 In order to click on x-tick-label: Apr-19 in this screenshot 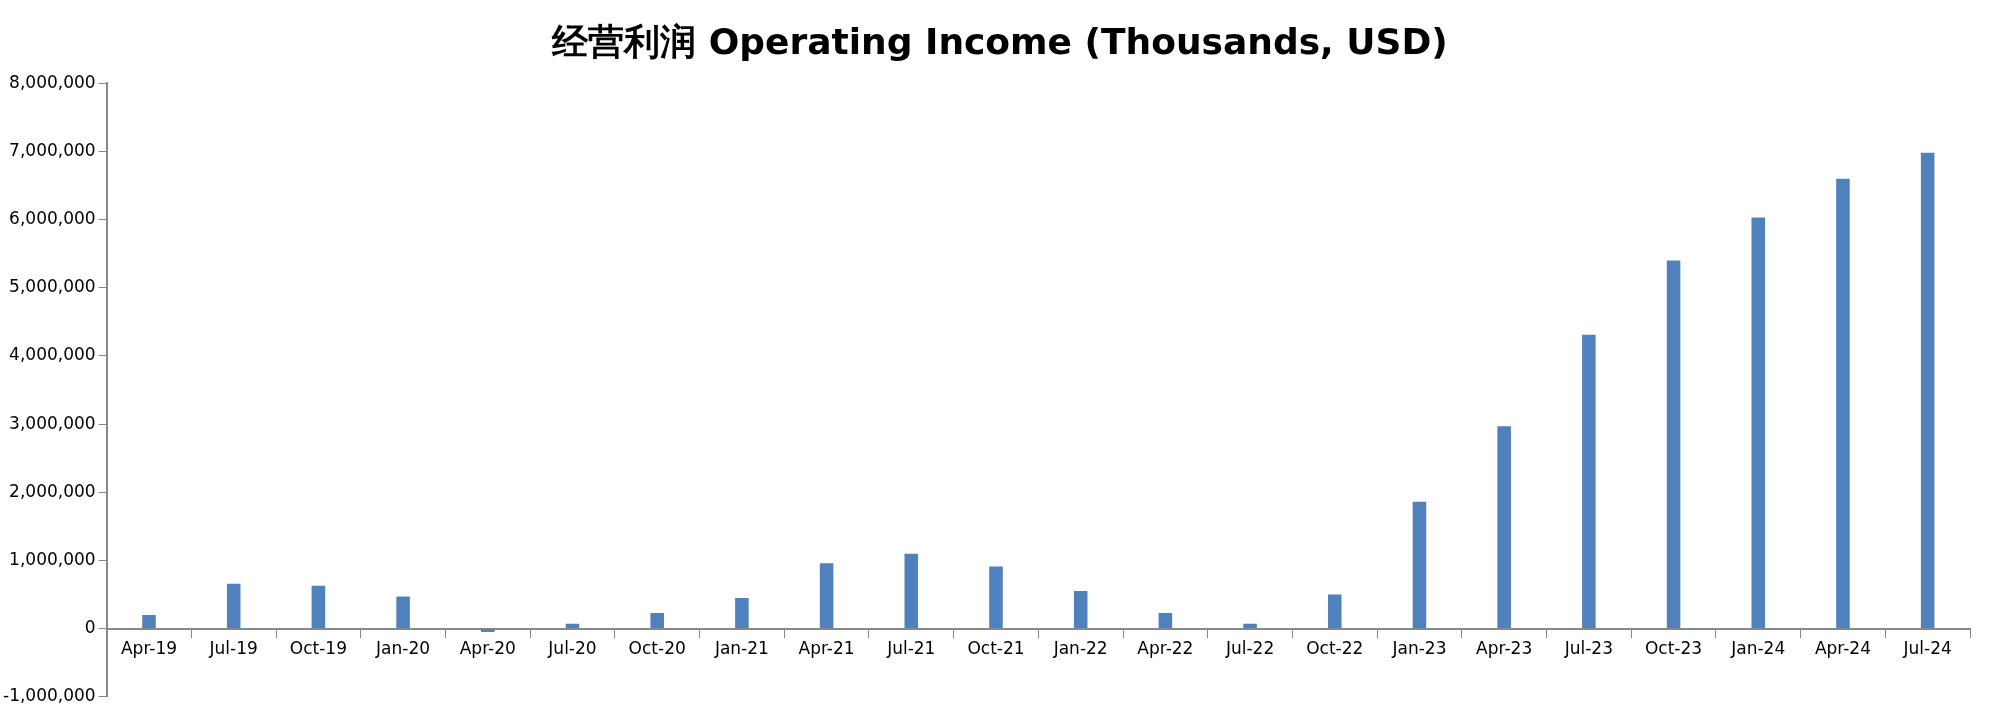, I will do `click(149, 648)`.